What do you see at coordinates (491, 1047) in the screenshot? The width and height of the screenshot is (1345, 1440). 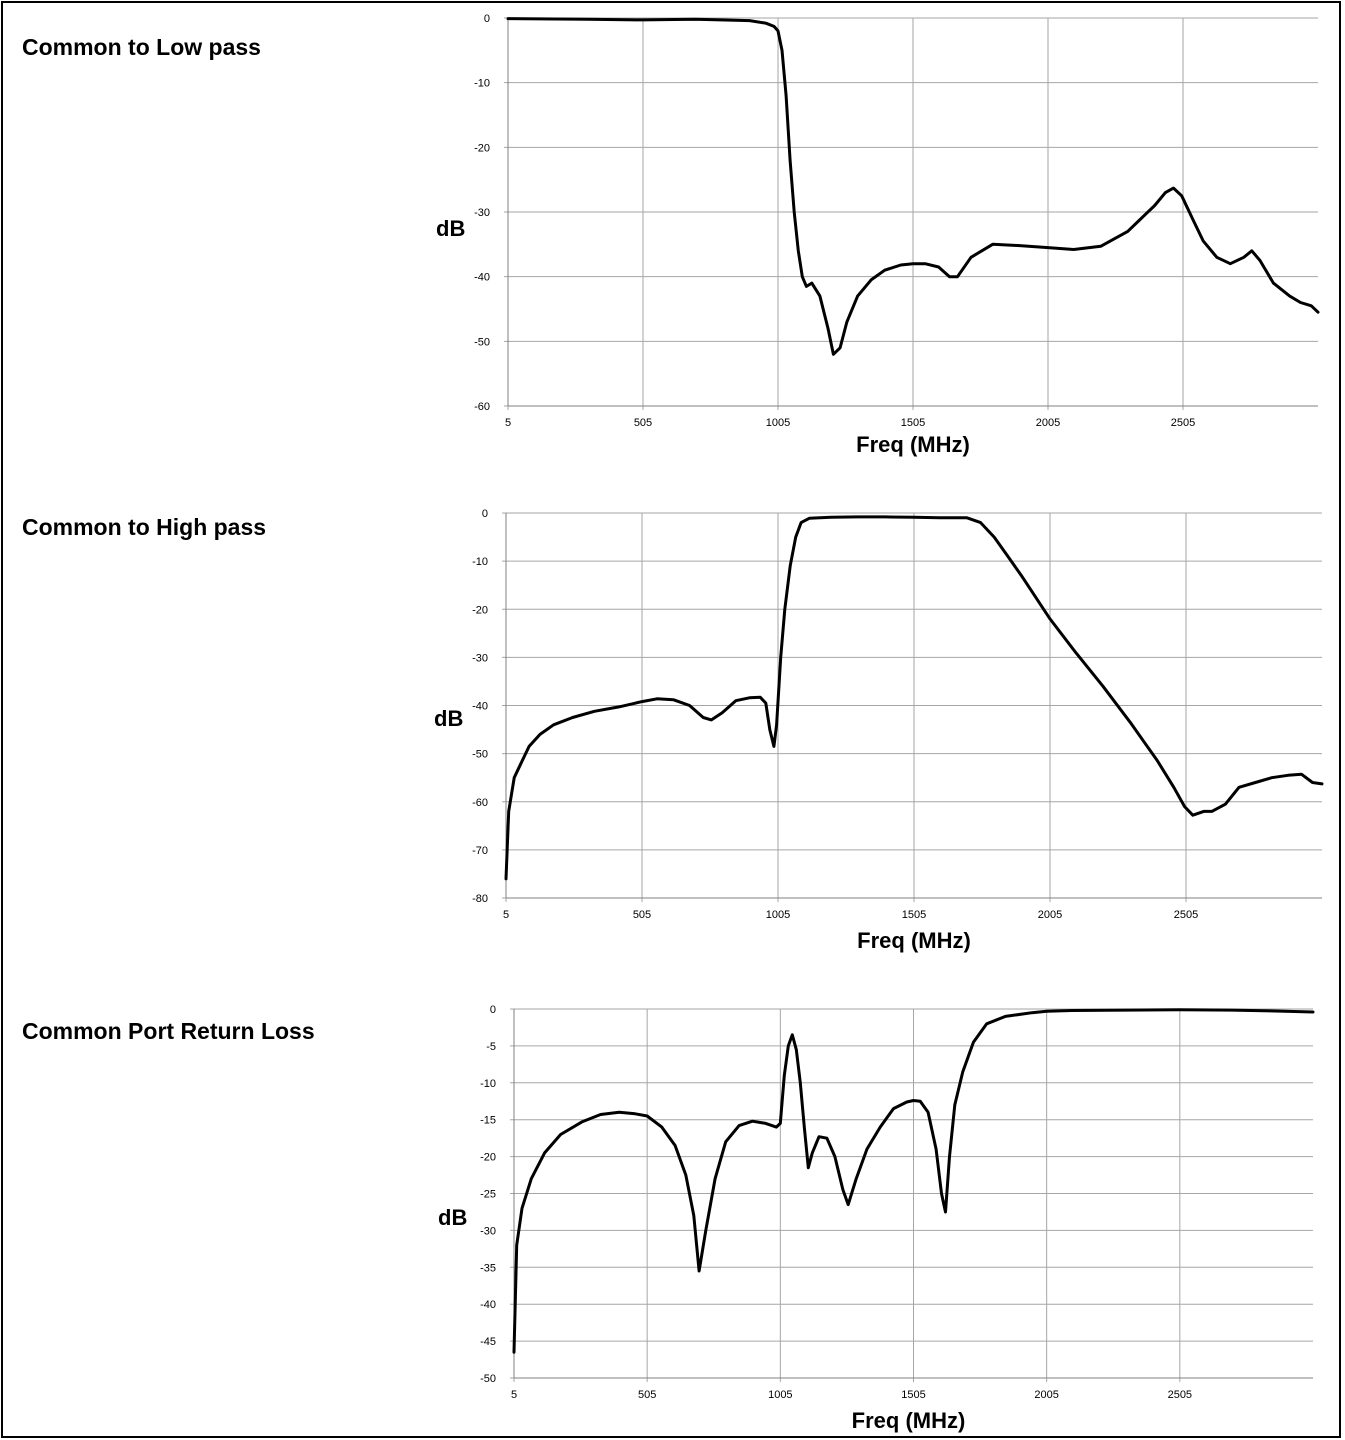 I see `y-tick-label: -5` at bounding box center [491, 1047].